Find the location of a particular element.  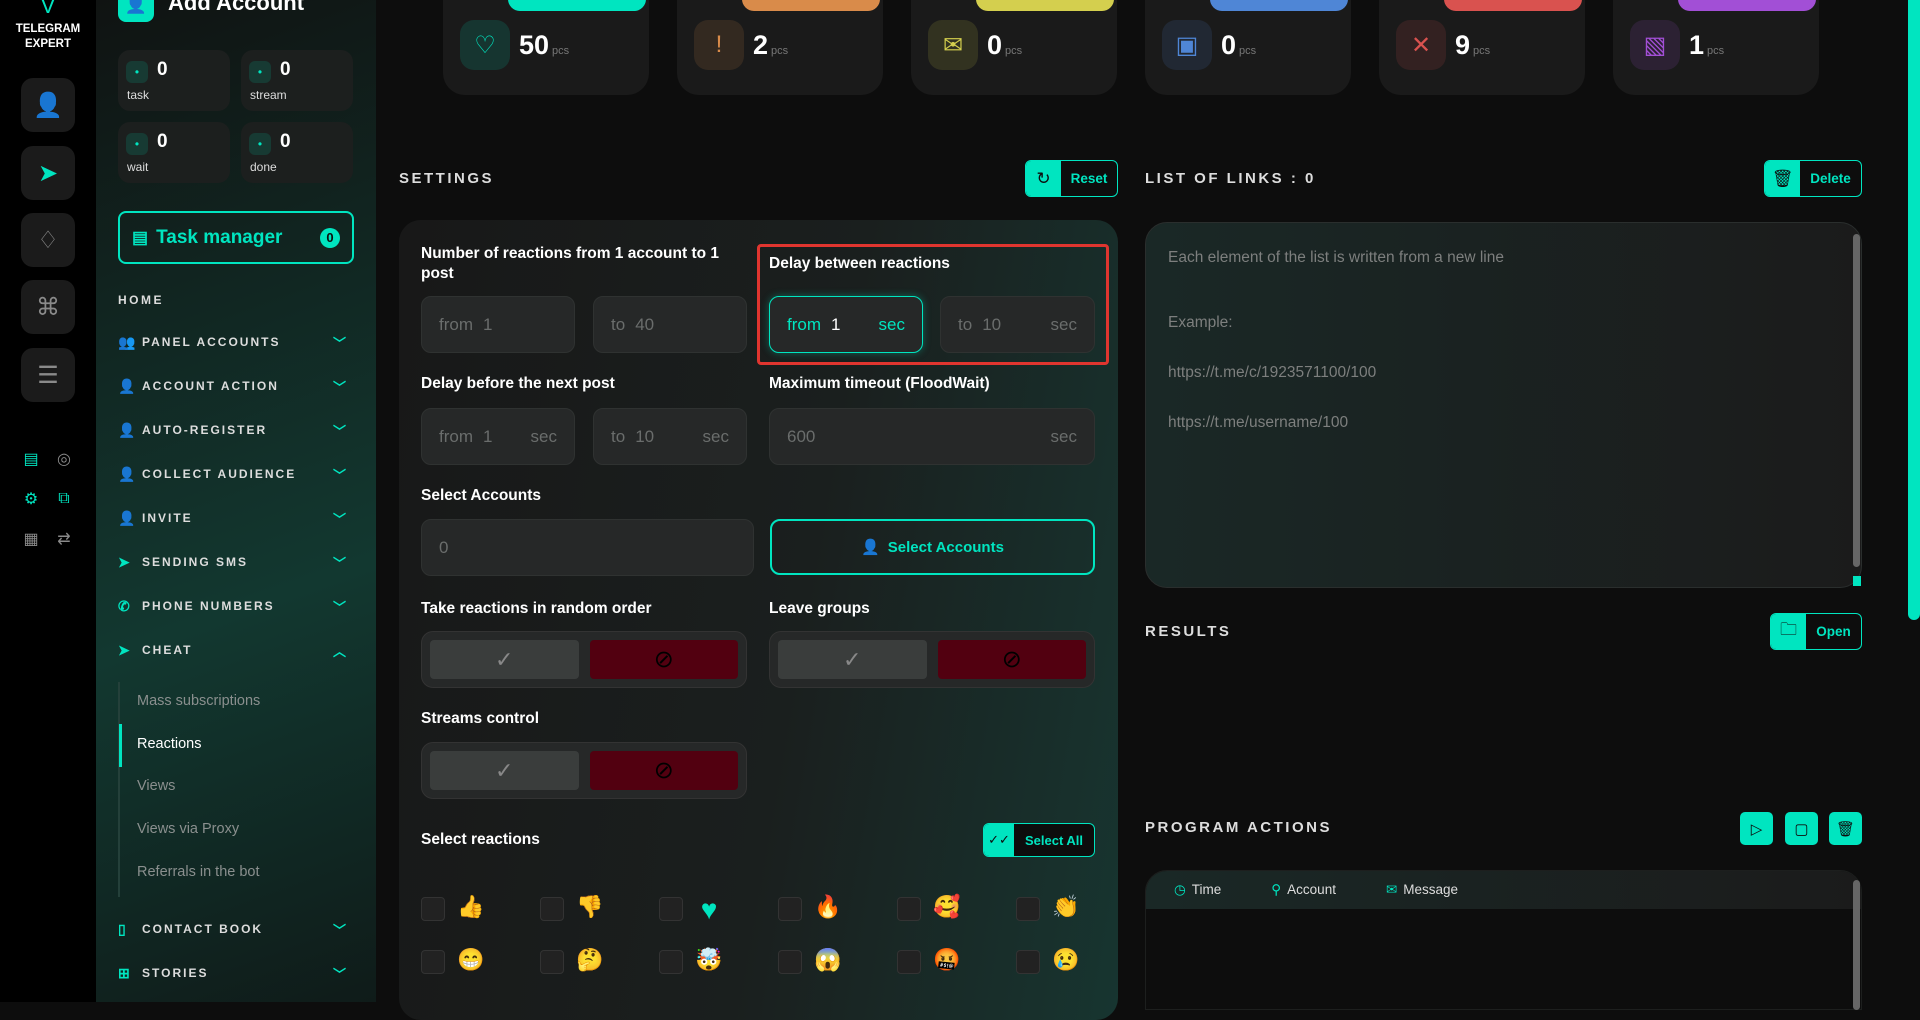

reaction-checkbox-thumbs-up is located at coordinates (433, 909).